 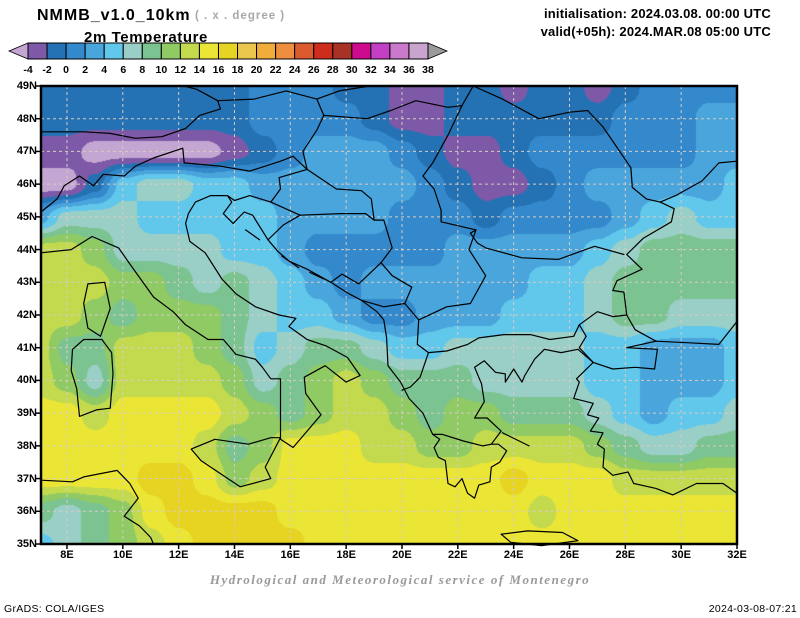 What do you see at coordinates (228, 59) in the screenshot?
I see `colorbar: -4 -2 0 2 4 6 8 10 12 14 16 18 20 22 24 26 28 30 32 34 36 38` at bounding box center [228, 59].